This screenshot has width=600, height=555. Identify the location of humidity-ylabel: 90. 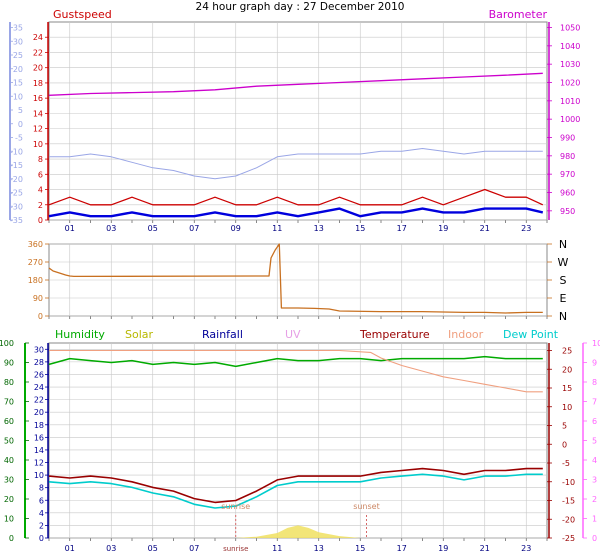
(9, 363).